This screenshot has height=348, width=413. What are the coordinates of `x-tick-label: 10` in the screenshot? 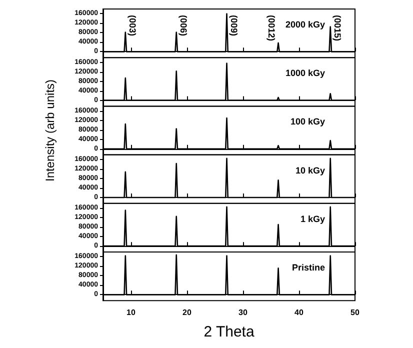 It's located at (131, 313).